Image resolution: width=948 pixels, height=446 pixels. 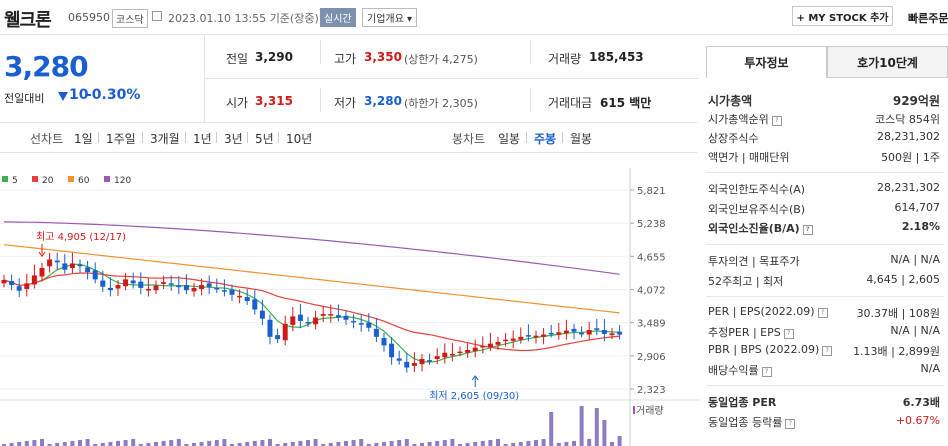 I want to click on current-price: 3,280, so click(x=46, y=66).